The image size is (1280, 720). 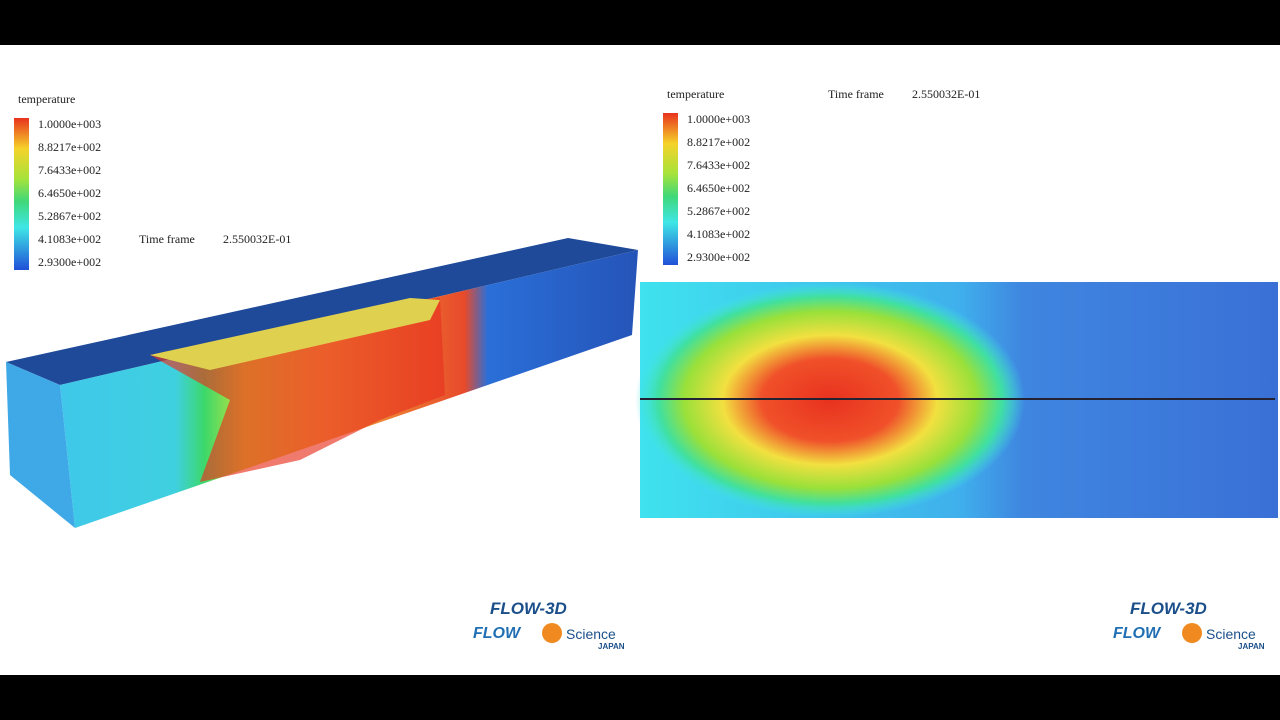 What do you see at coordinates (295, 334) in the screenshot?
I see `melt-surface` at bounding box center [295, 334].